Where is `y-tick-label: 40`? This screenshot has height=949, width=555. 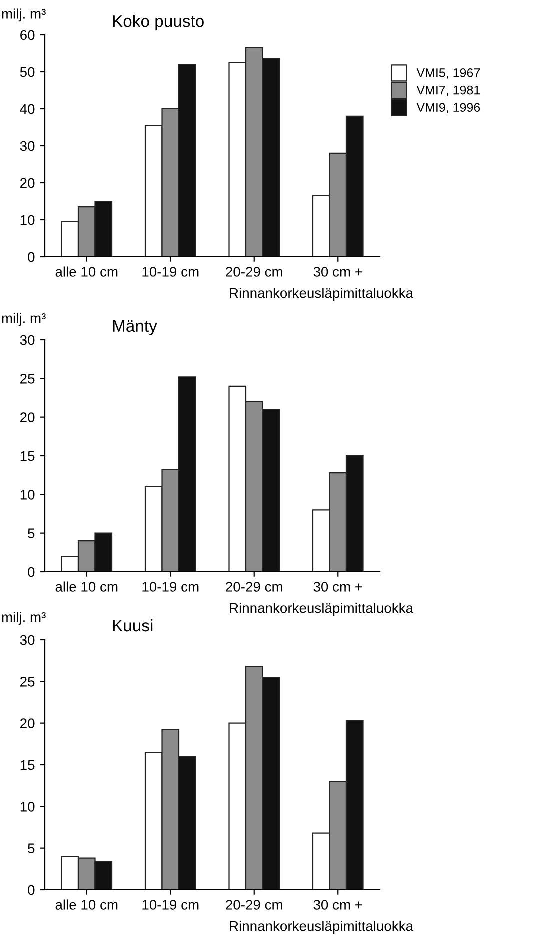 y-tick-label: 40 is located at coordinates (27, 109).